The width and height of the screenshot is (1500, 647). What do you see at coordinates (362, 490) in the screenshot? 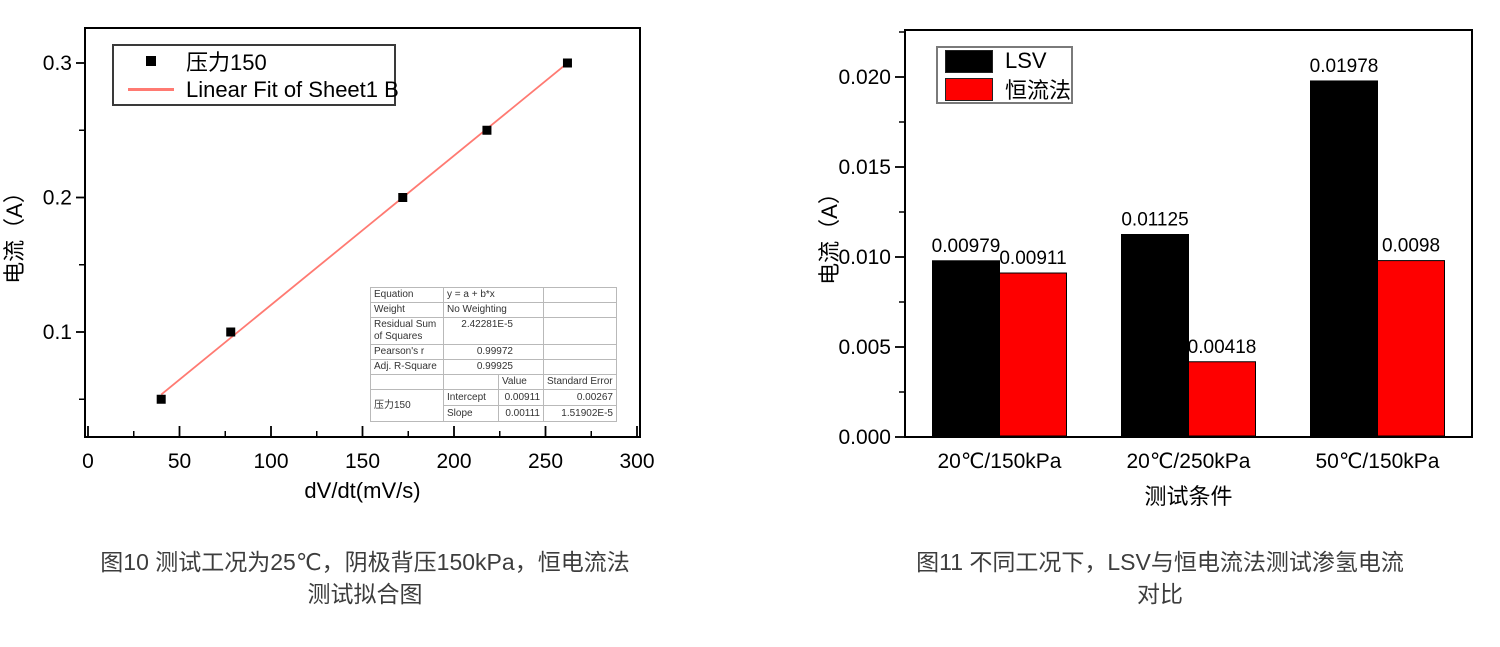
I see `fig10-x-axis-title: dV/dt(mV/s)` at bounding box center [362, 490].